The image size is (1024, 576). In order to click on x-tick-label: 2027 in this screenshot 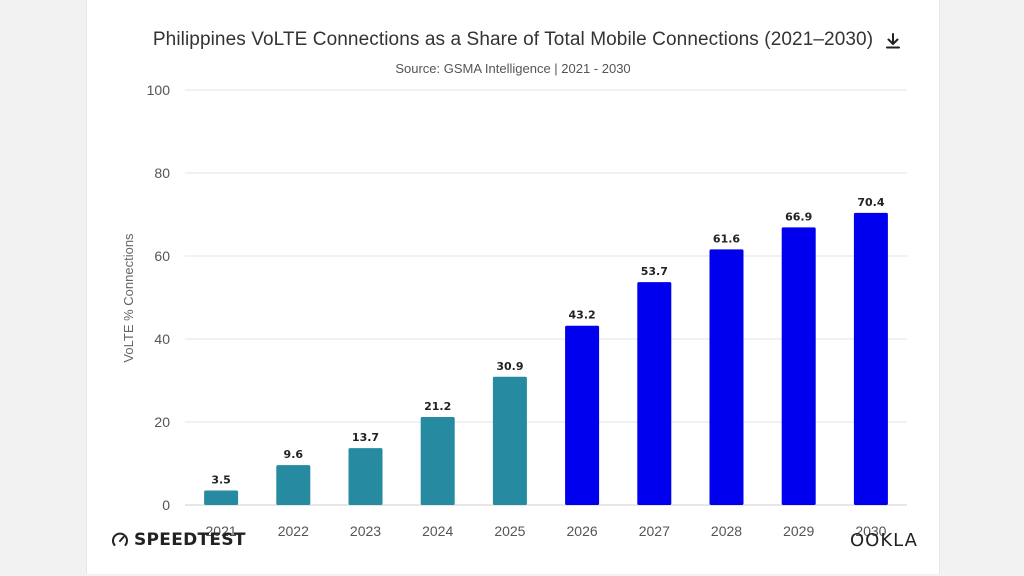, I will do `click(654, 531)`.